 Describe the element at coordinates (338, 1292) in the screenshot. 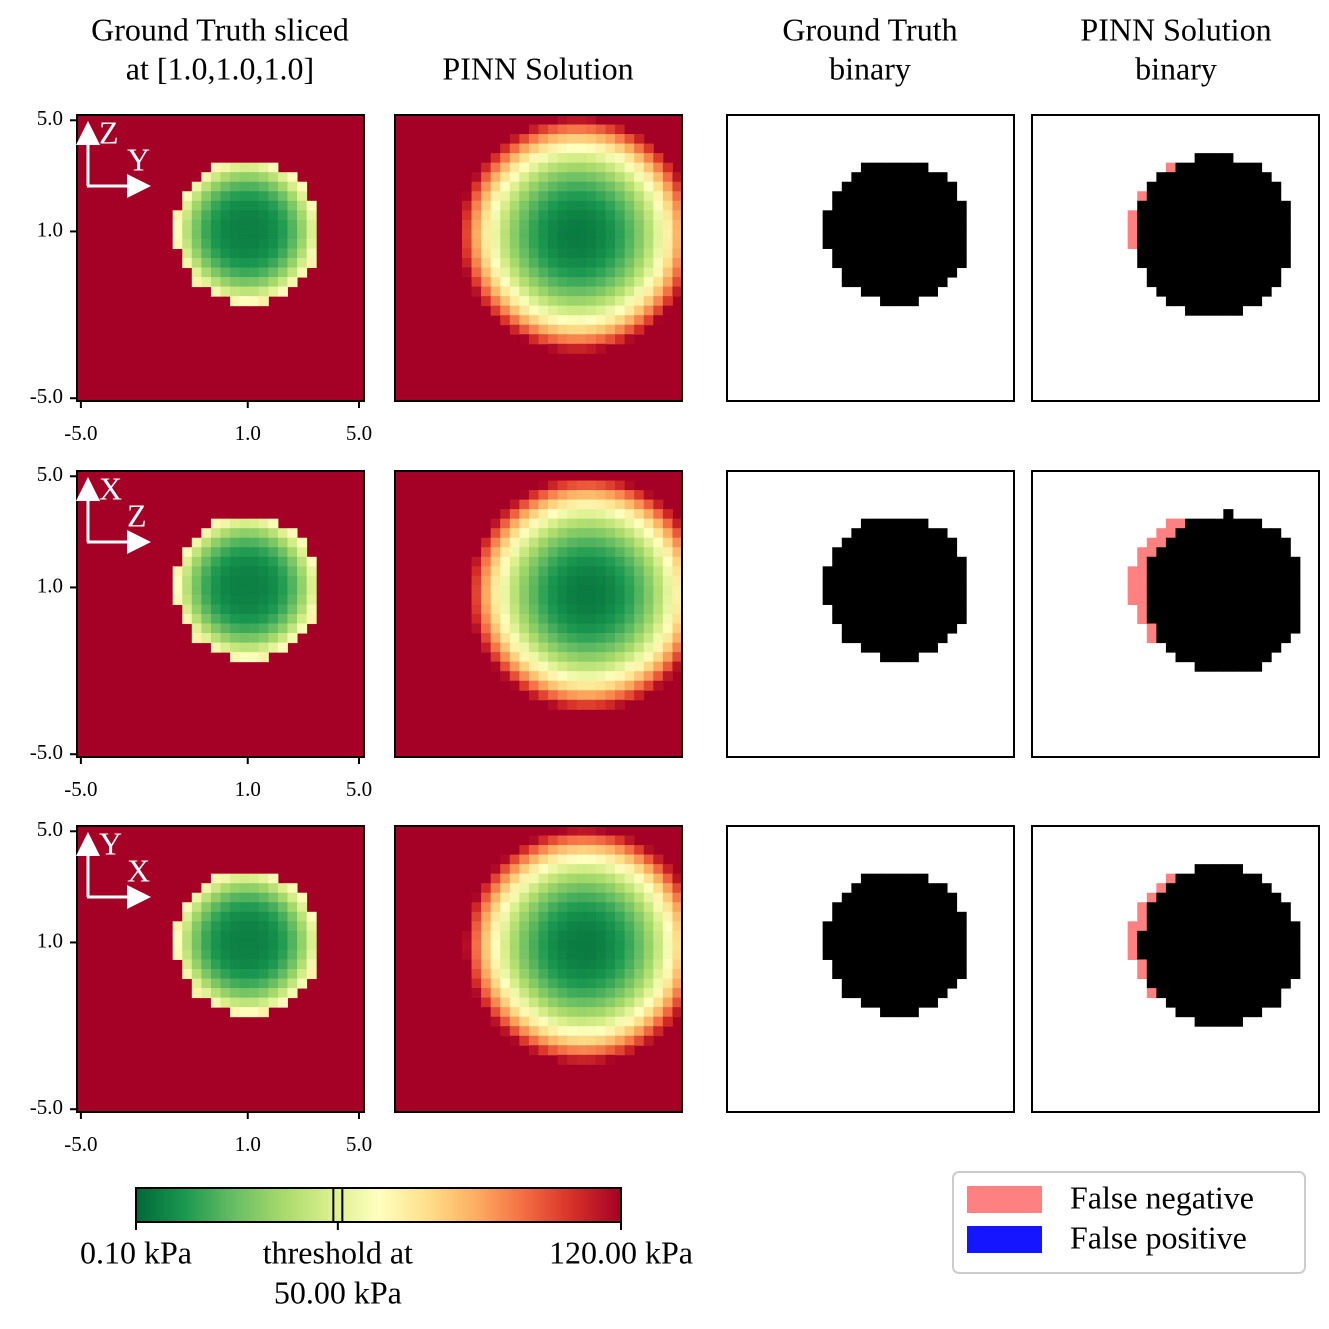

I see `colorbar-label: 50.00 kPa` at that location.